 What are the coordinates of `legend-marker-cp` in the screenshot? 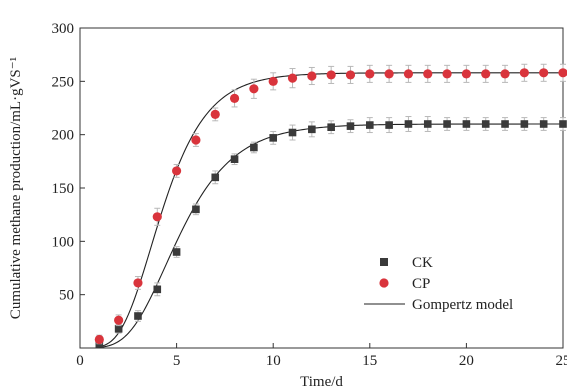 It's located at (384, 283).